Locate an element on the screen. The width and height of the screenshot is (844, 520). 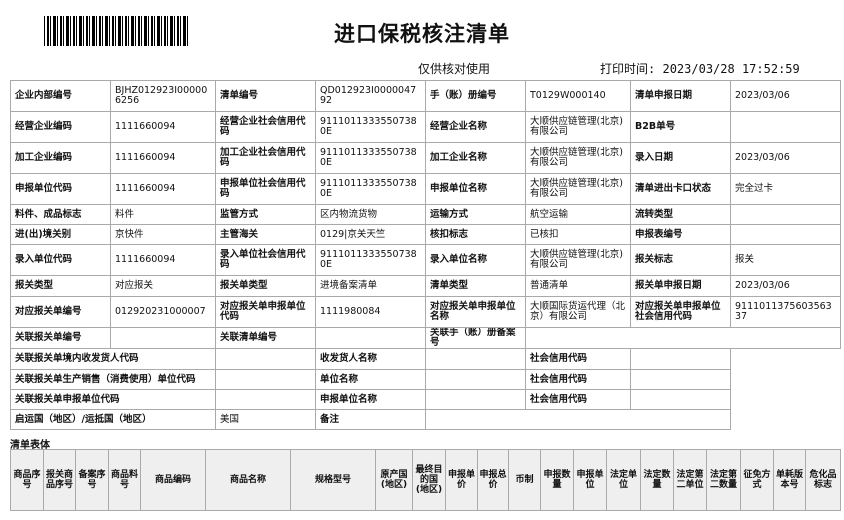
field-label: 经营企业名称 is located at coordinates (475, 127).